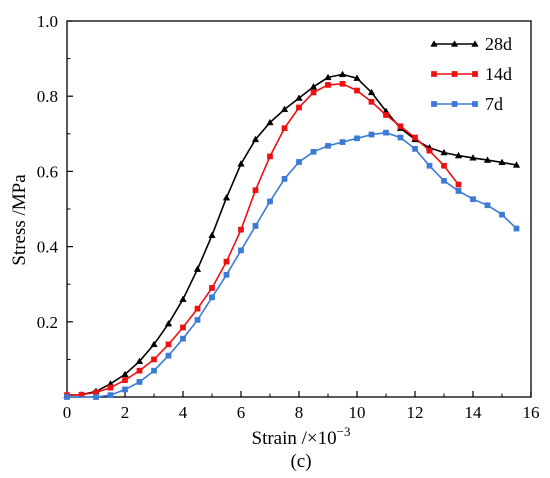  What do you see at coordinates (494, 104) in the screenshot?
I see `legend-label-7d: 7d` at bounding box center [494, 104].